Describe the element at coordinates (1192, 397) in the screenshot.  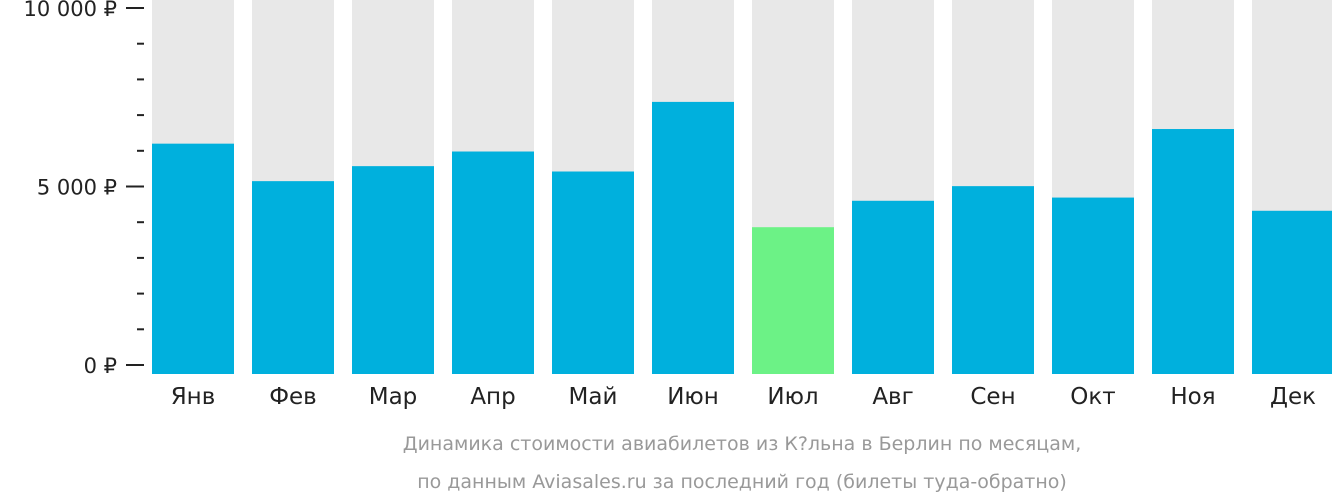
I see `x-tick-label: Ноя` at that location.